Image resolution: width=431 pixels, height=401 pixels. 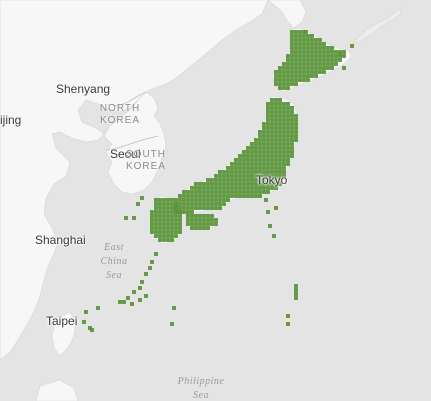 What do you see at coordinates (201, 395) in the screenshot?
I see `sea-label-line: Sea` at bounding box center [201, 395].